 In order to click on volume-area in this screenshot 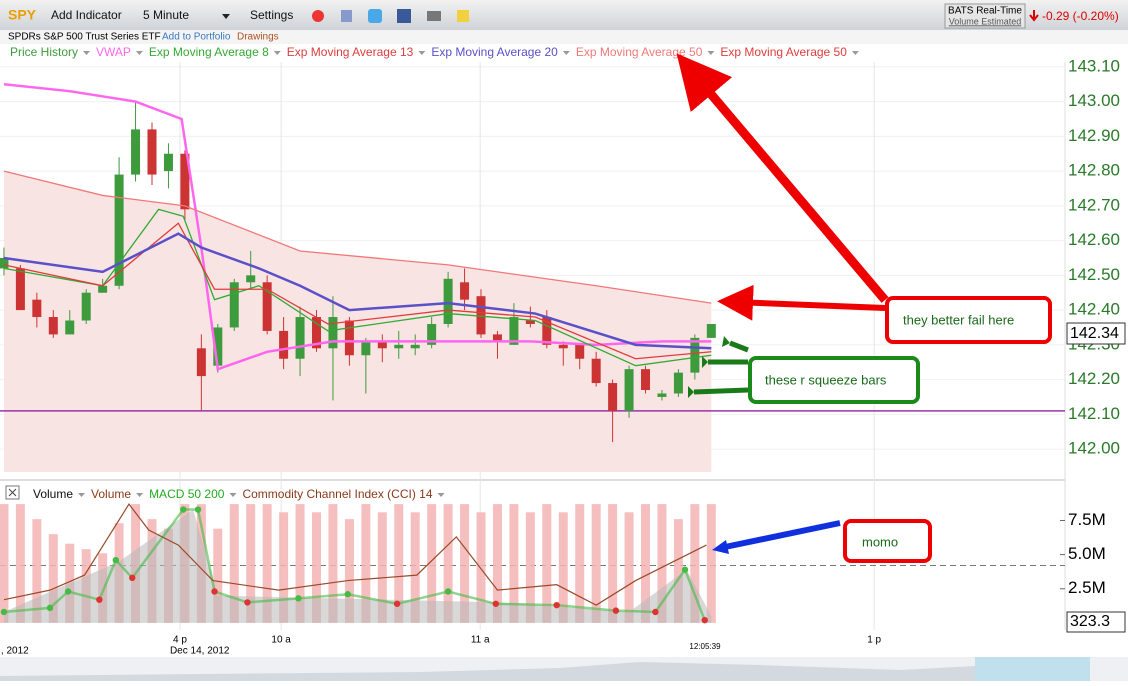, I will do `click(357, 566)`.